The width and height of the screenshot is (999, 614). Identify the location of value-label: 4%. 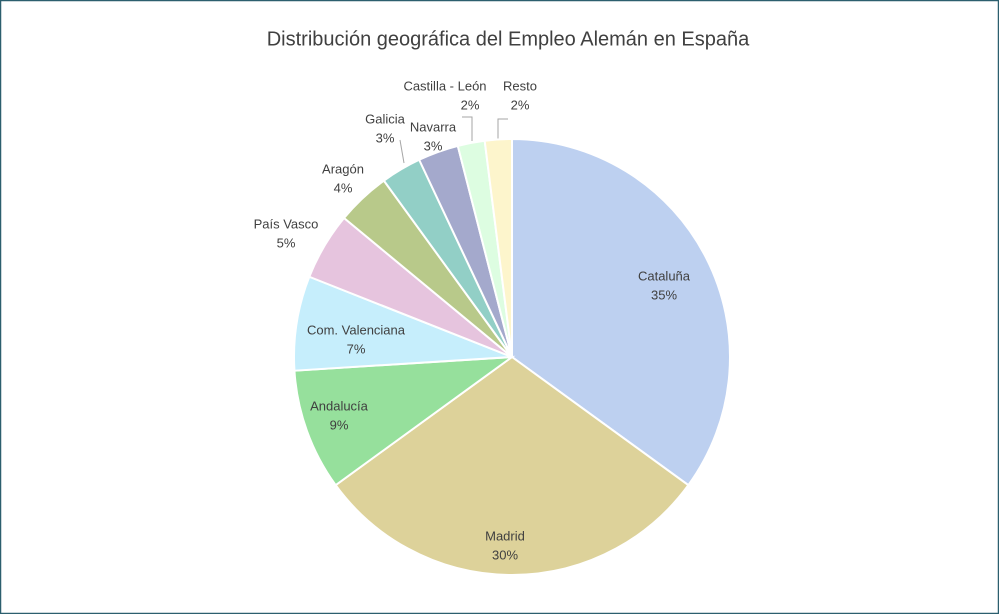
(343, 187).